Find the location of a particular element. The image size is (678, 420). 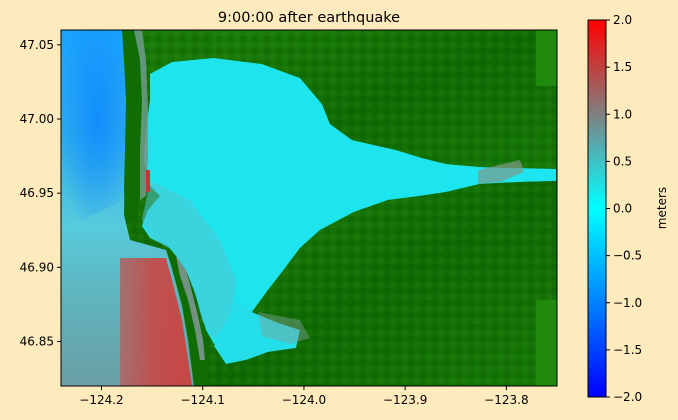

spit-north-sand is located at coordinates (141, 115).